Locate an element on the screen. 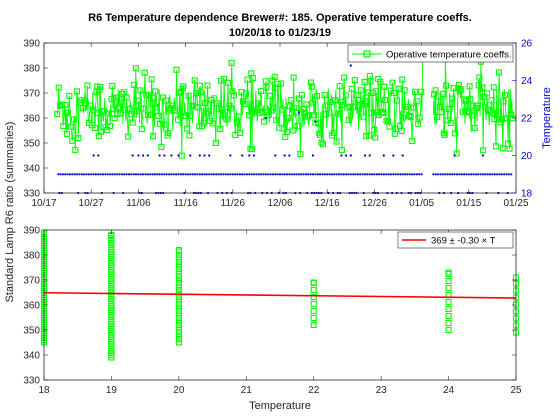 This screenshot has width=560, height=420. top-y-right-tick-label: 20 is located at coordinates (527, 156).